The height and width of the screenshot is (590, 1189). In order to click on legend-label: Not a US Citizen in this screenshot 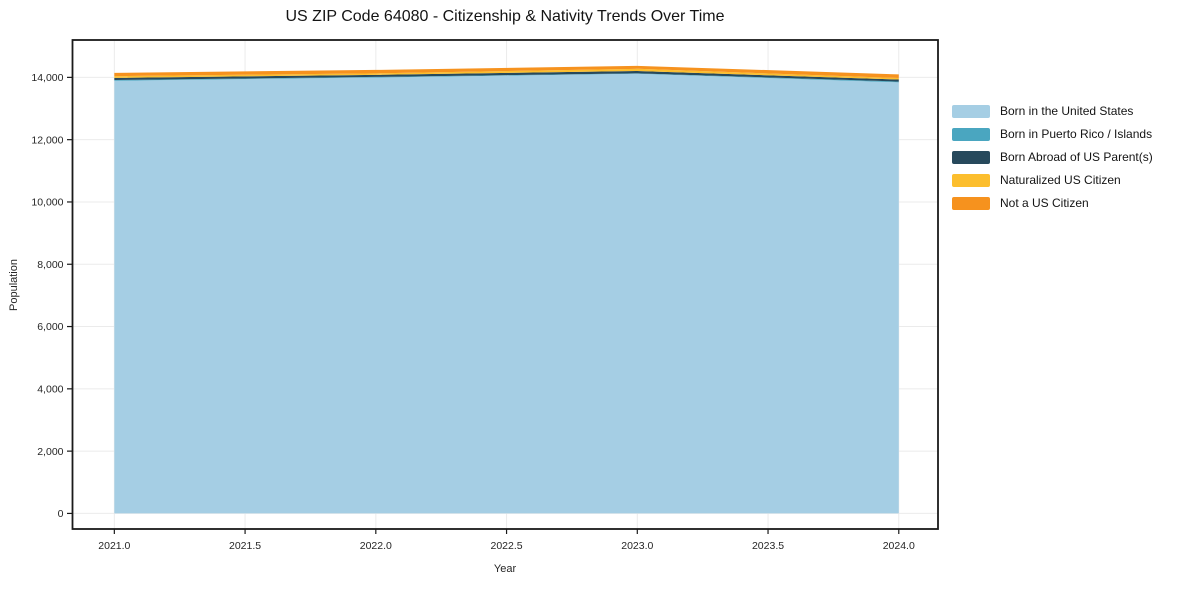, I will do `click(1044, 203)`.